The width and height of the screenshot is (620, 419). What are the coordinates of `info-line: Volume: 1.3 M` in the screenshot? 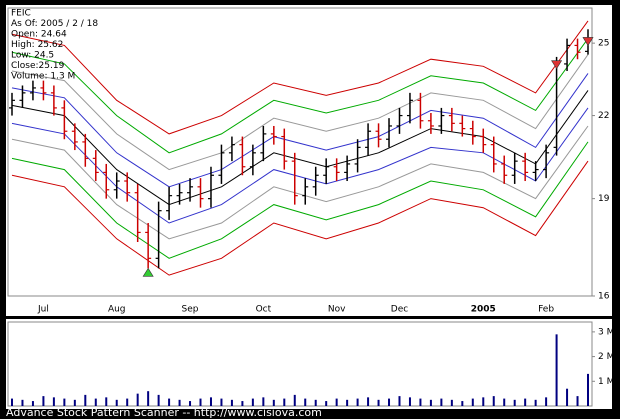 It's located at (43, 77).